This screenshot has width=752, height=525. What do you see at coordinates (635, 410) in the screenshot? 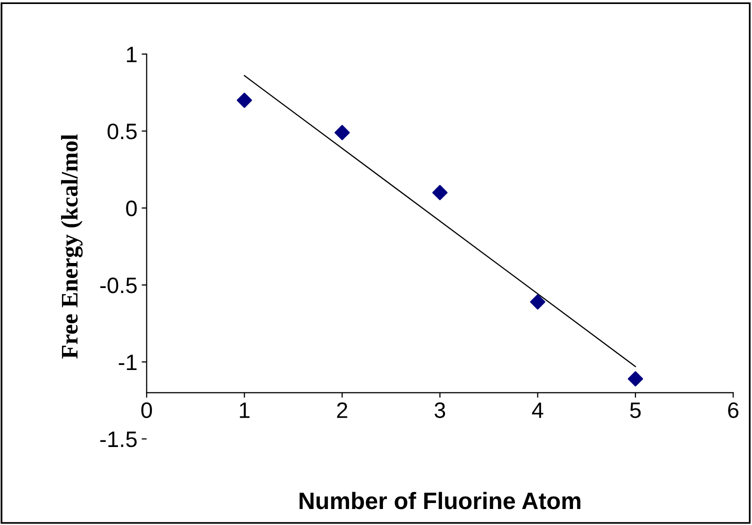
I see `x-tick-label: 5` at bounding box center [635, 410].